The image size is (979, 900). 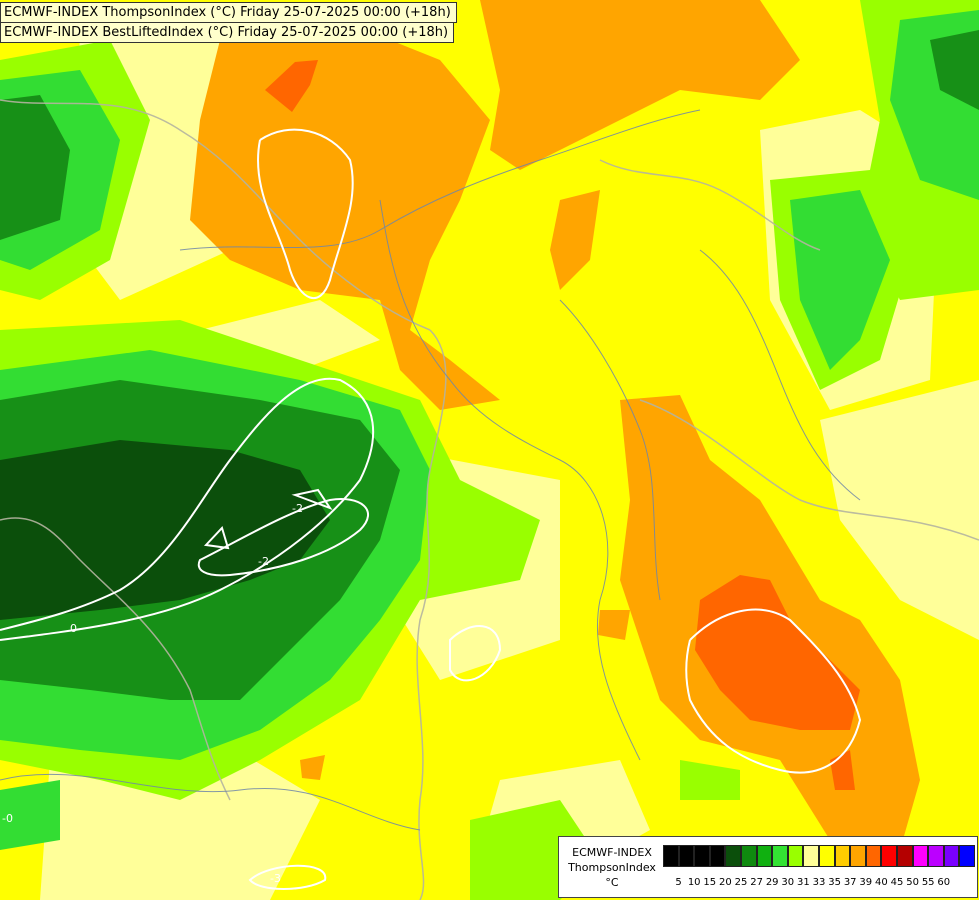 I want to click on legend-tick-label: 25, so click(x=741, y=882).